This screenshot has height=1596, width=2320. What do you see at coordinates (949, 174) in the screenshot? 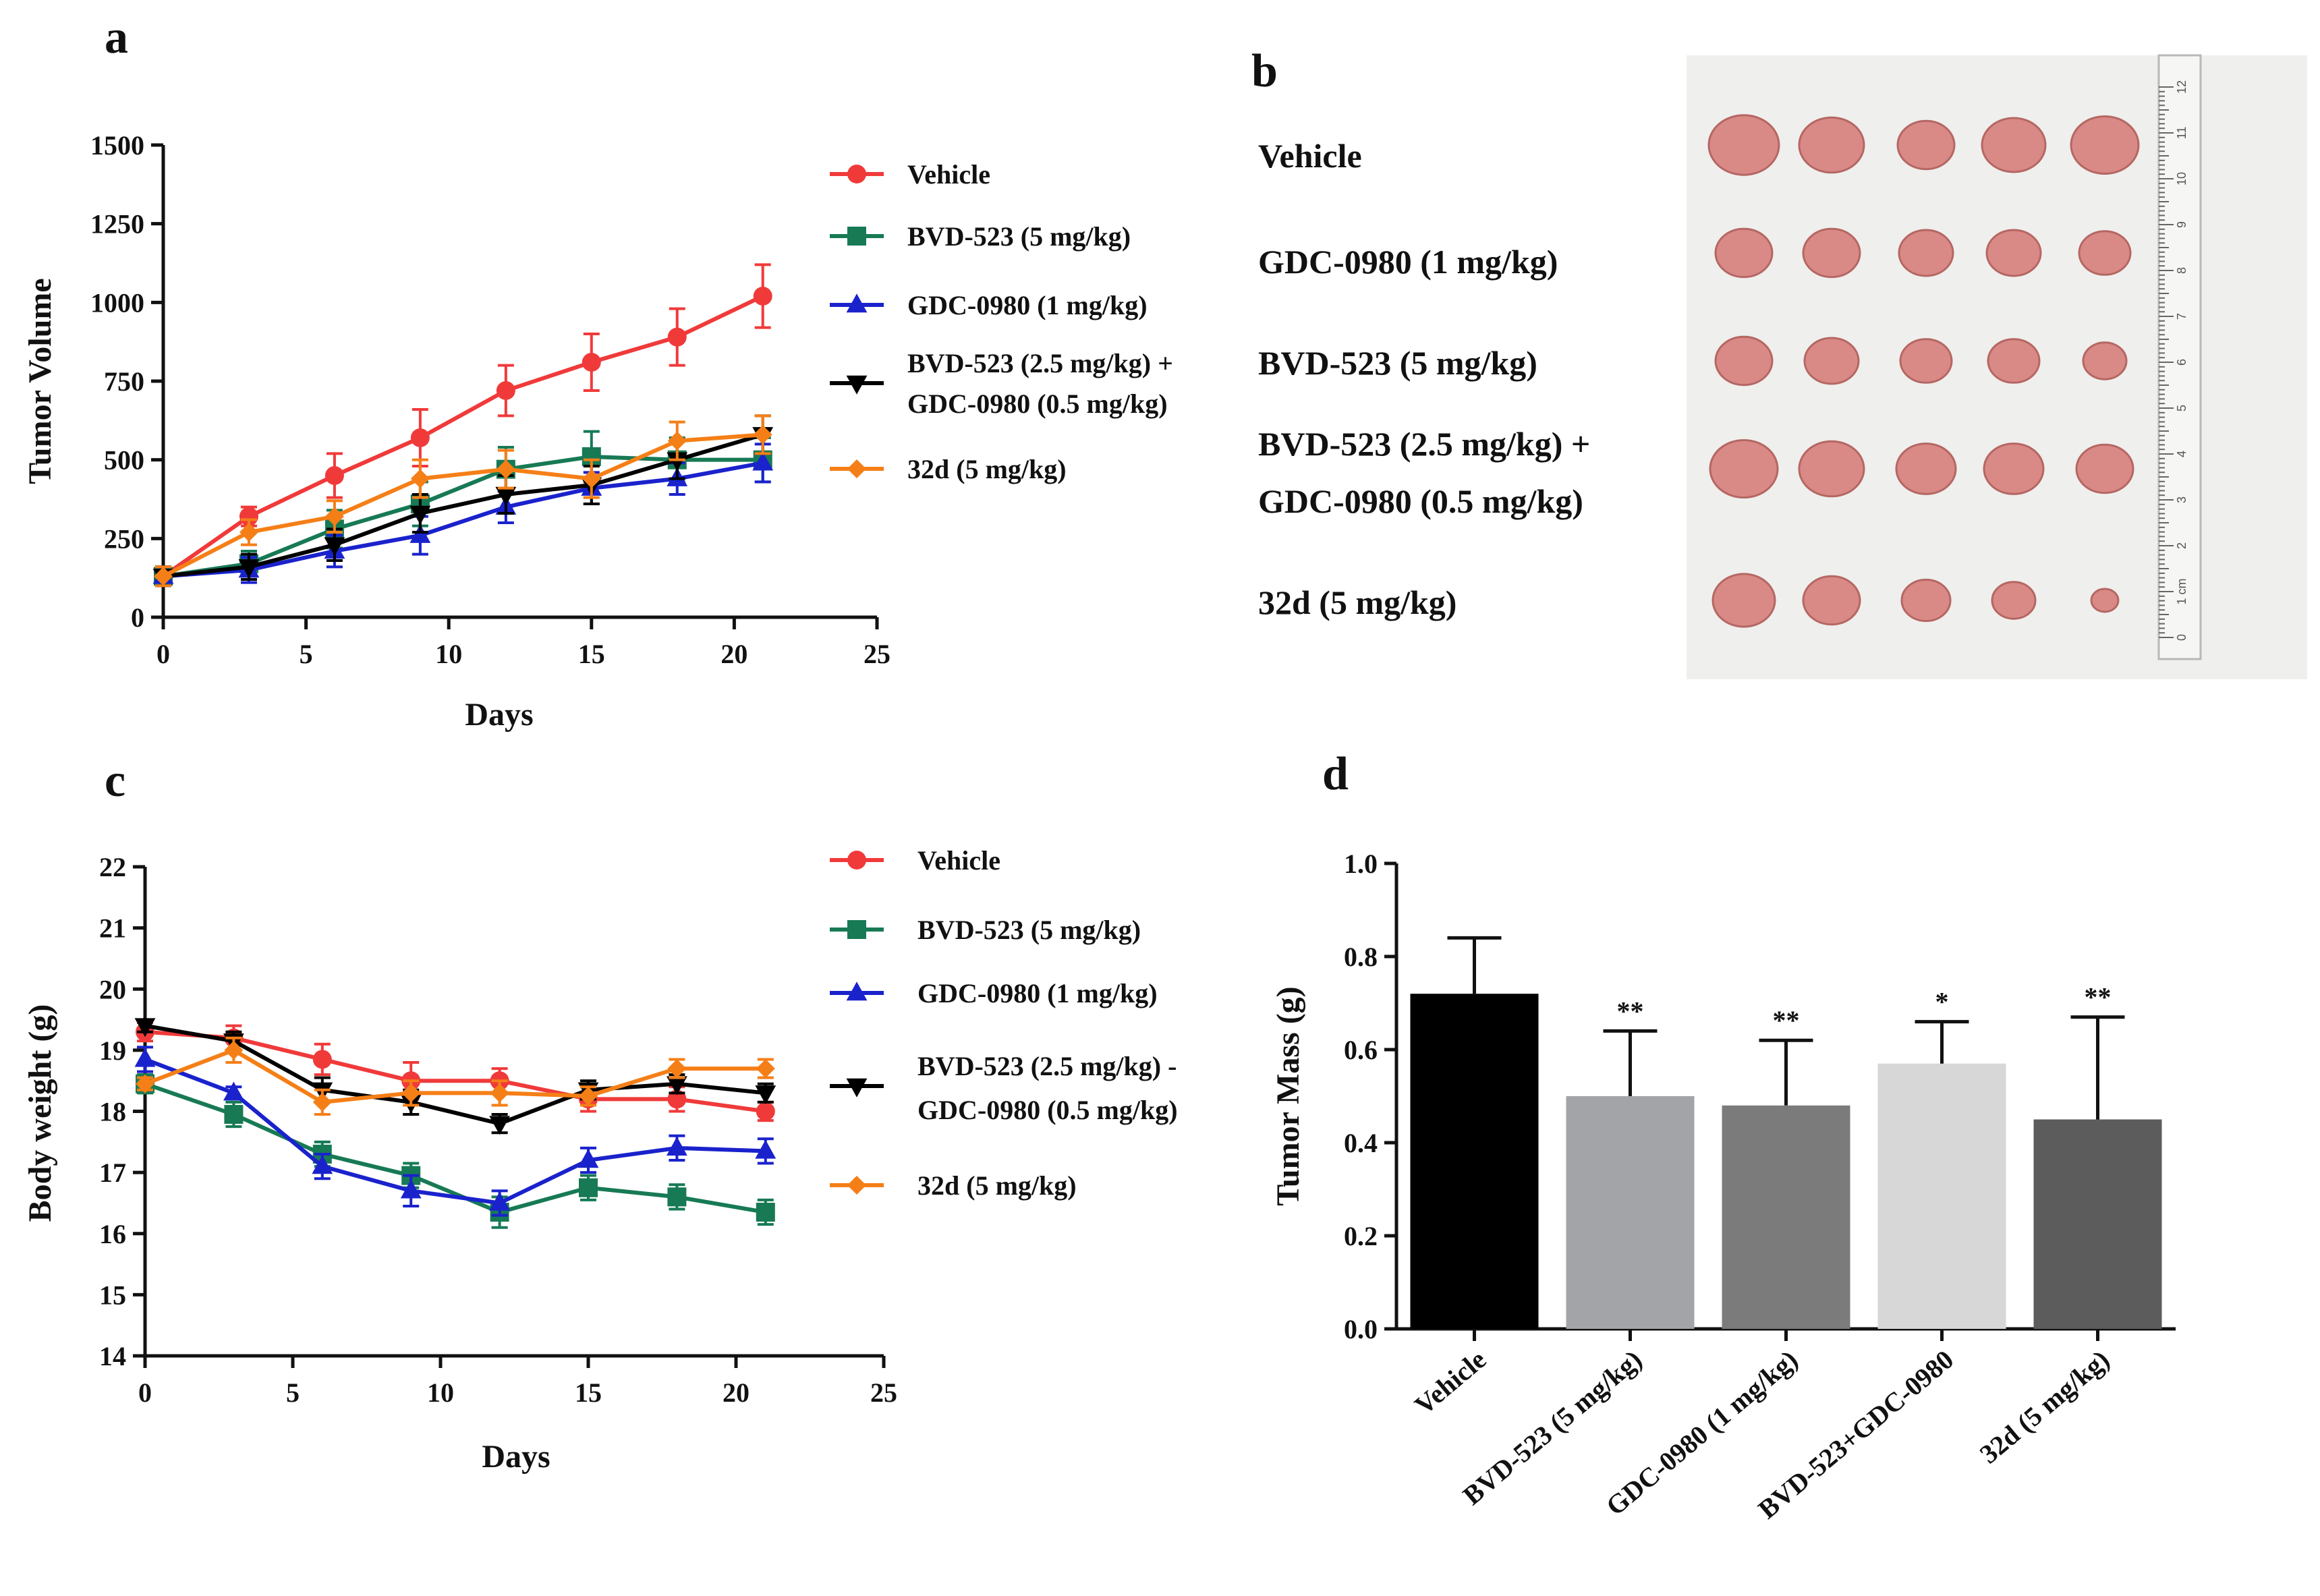
I see `legend-label-0: Vehicle` at bounding box center [949, 174].